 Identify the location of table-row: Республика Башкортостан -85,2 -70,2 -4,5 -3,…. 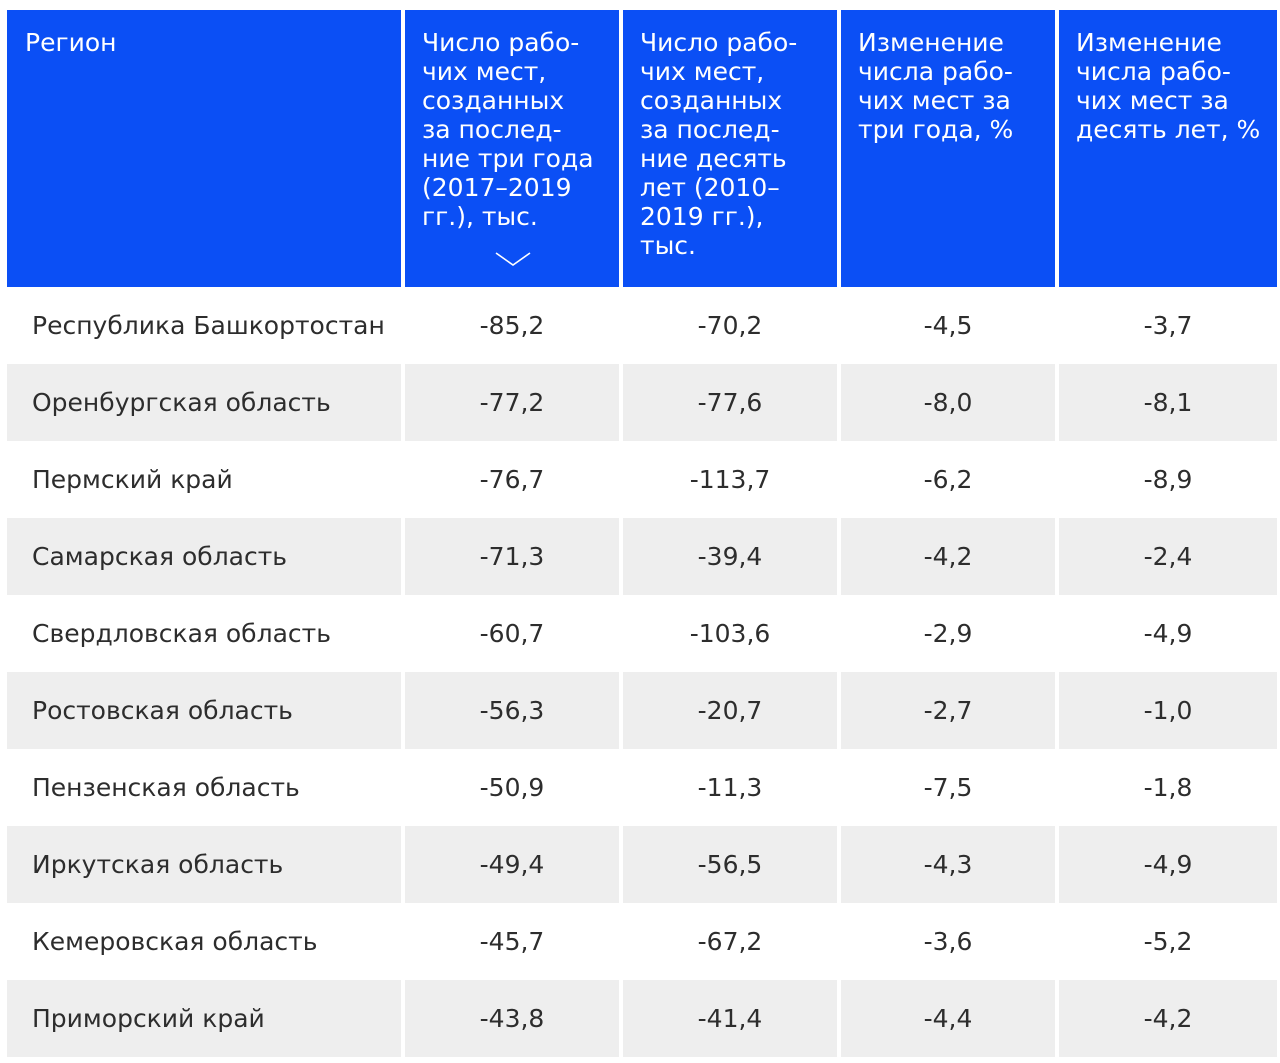
(640, 325).